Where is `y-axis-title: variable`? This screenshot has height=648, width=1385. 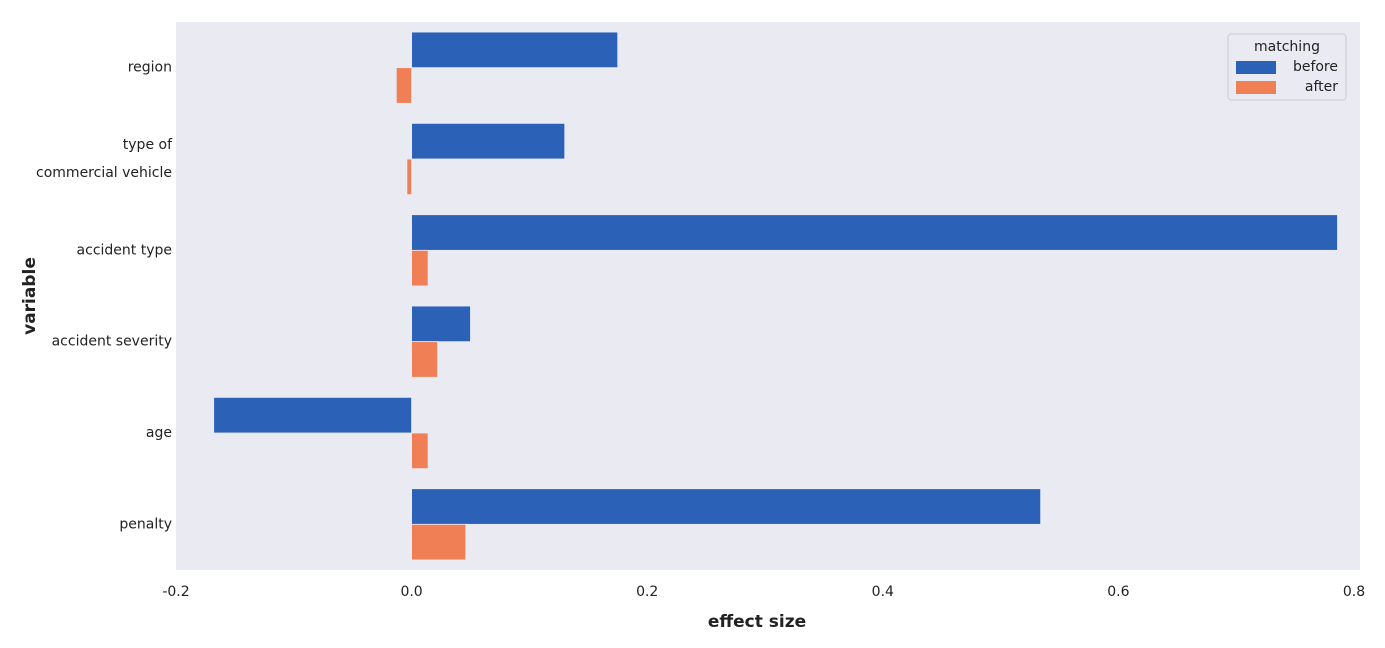
y-axis-title: variable is located at coordinates (30, 296).